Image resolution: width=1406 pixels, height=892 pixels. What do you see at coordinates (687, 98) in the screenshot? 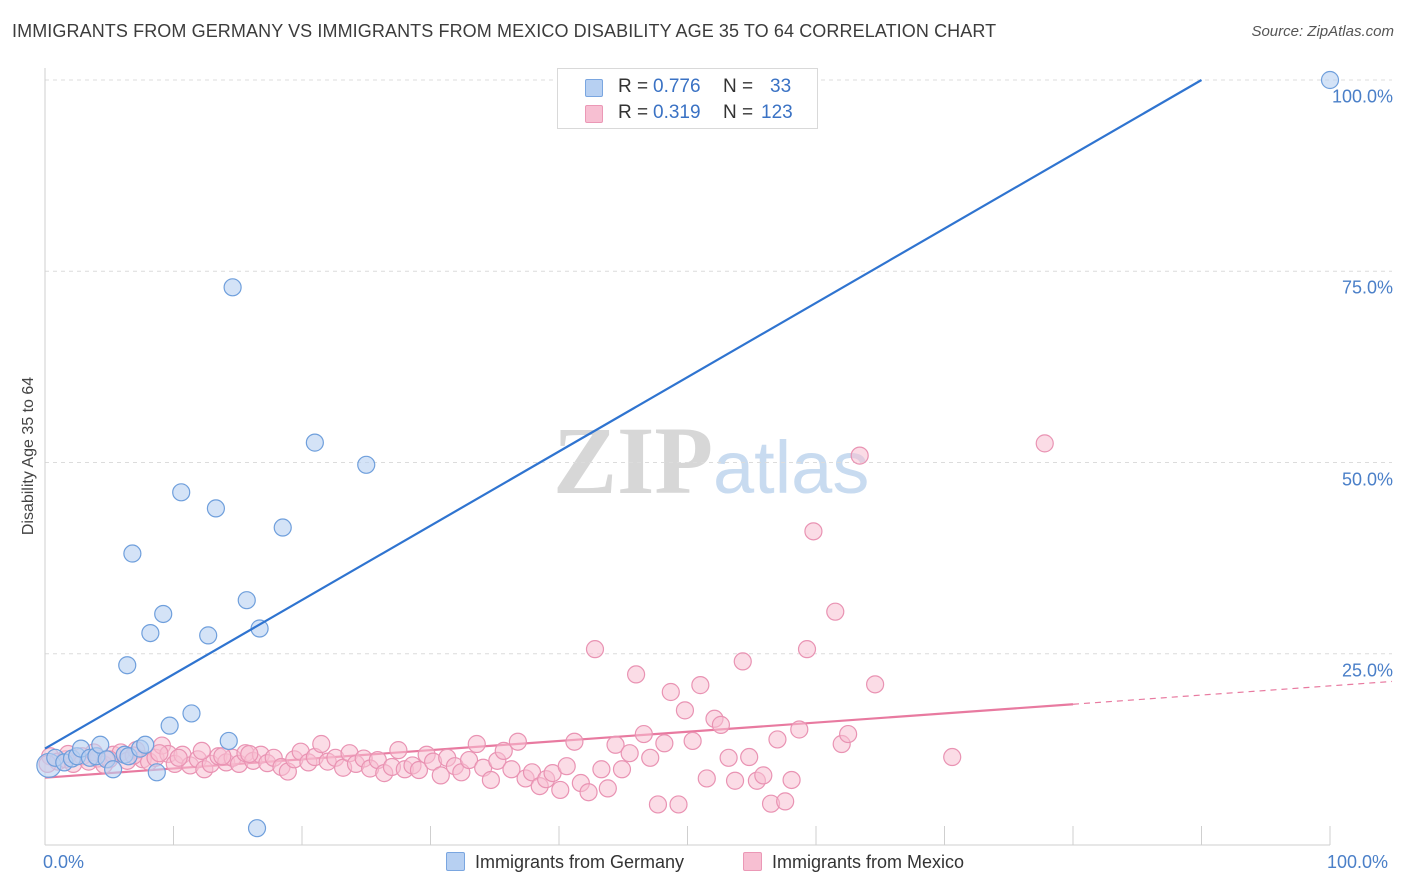
I see `stats-legend: R = 0.776 N = 33 R = 0.319 N = 123` at bounding box center [687, 98].